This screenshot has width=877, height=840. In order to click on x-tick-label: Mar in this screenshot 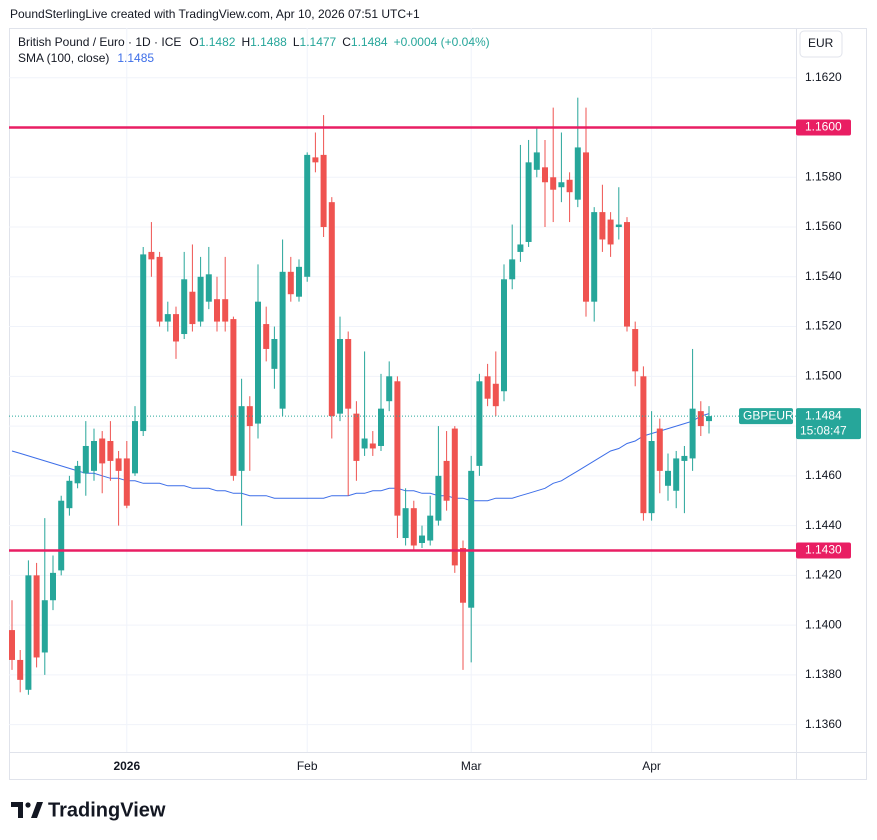, I will do `click(471, 766)`.